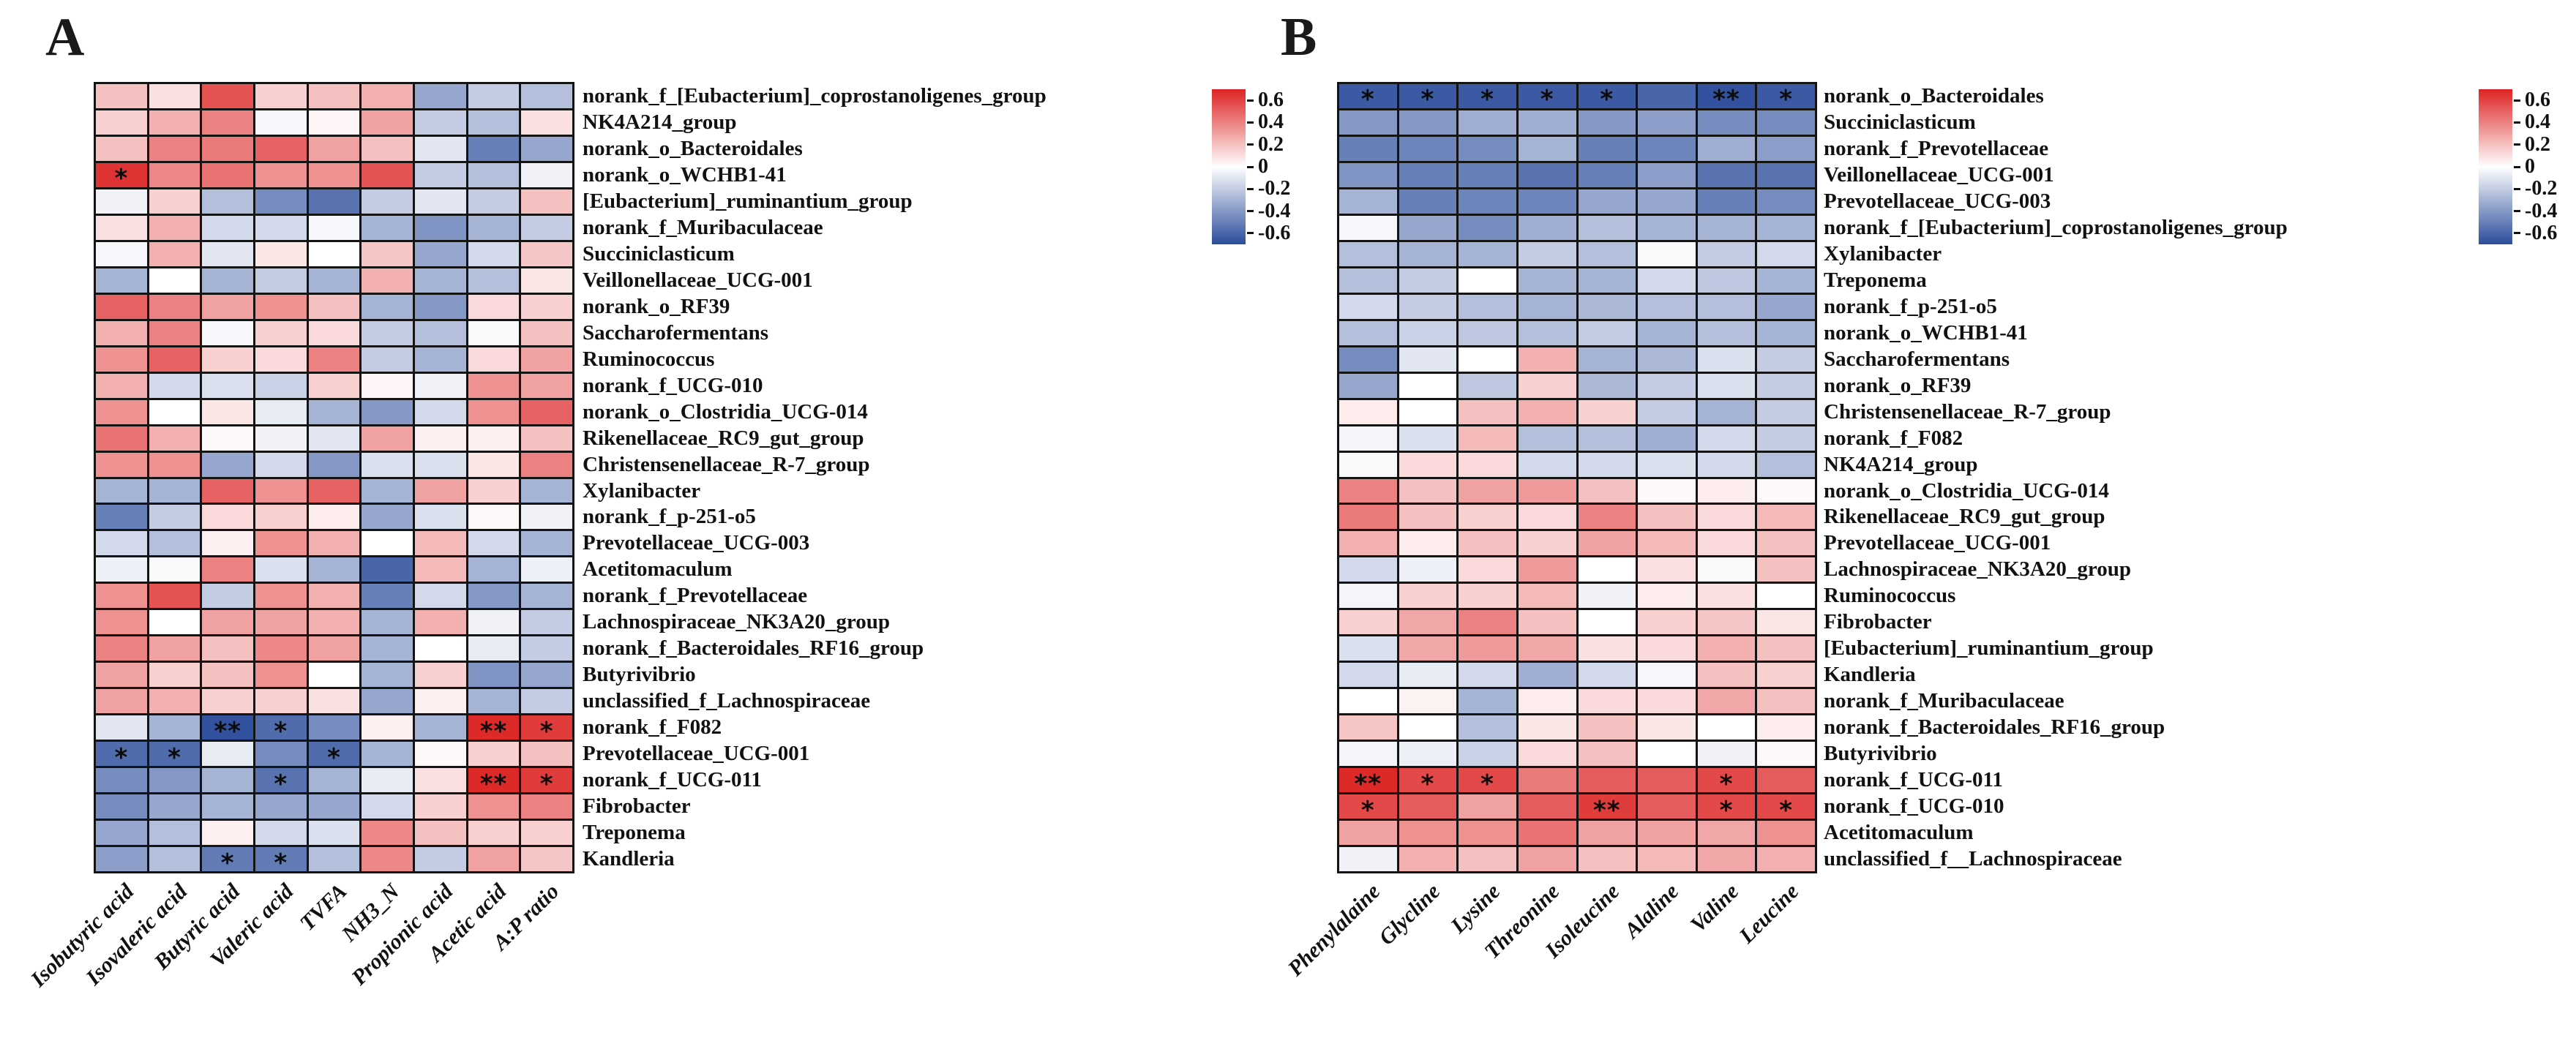 Image resolution: width=2576 pixels, height=1038 pixels. What do you see at coordinates (696, 543) in the screenshot?
I see `row-label: Prevotellaceae_UCG-003` at bounding box center [696, 543].